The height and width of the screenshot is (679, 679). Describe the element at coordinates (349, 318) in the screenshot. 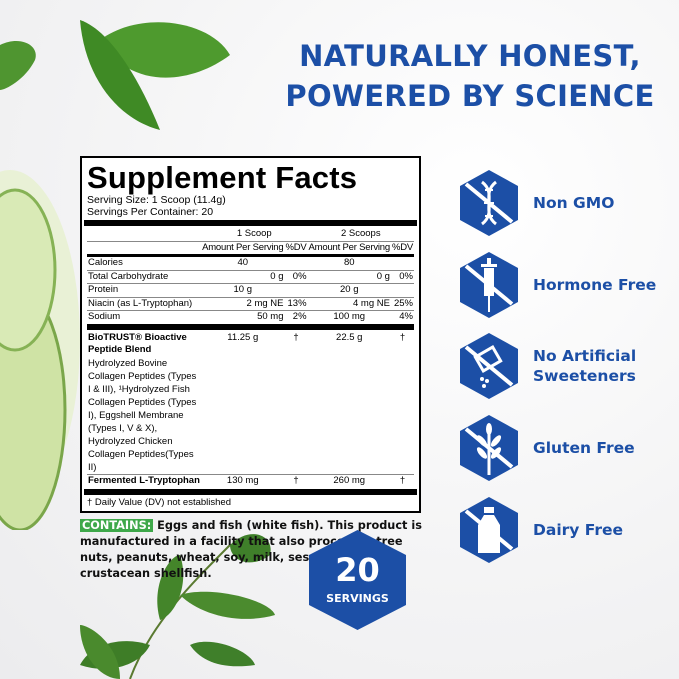

I see `amount: 100 mg` at that location.